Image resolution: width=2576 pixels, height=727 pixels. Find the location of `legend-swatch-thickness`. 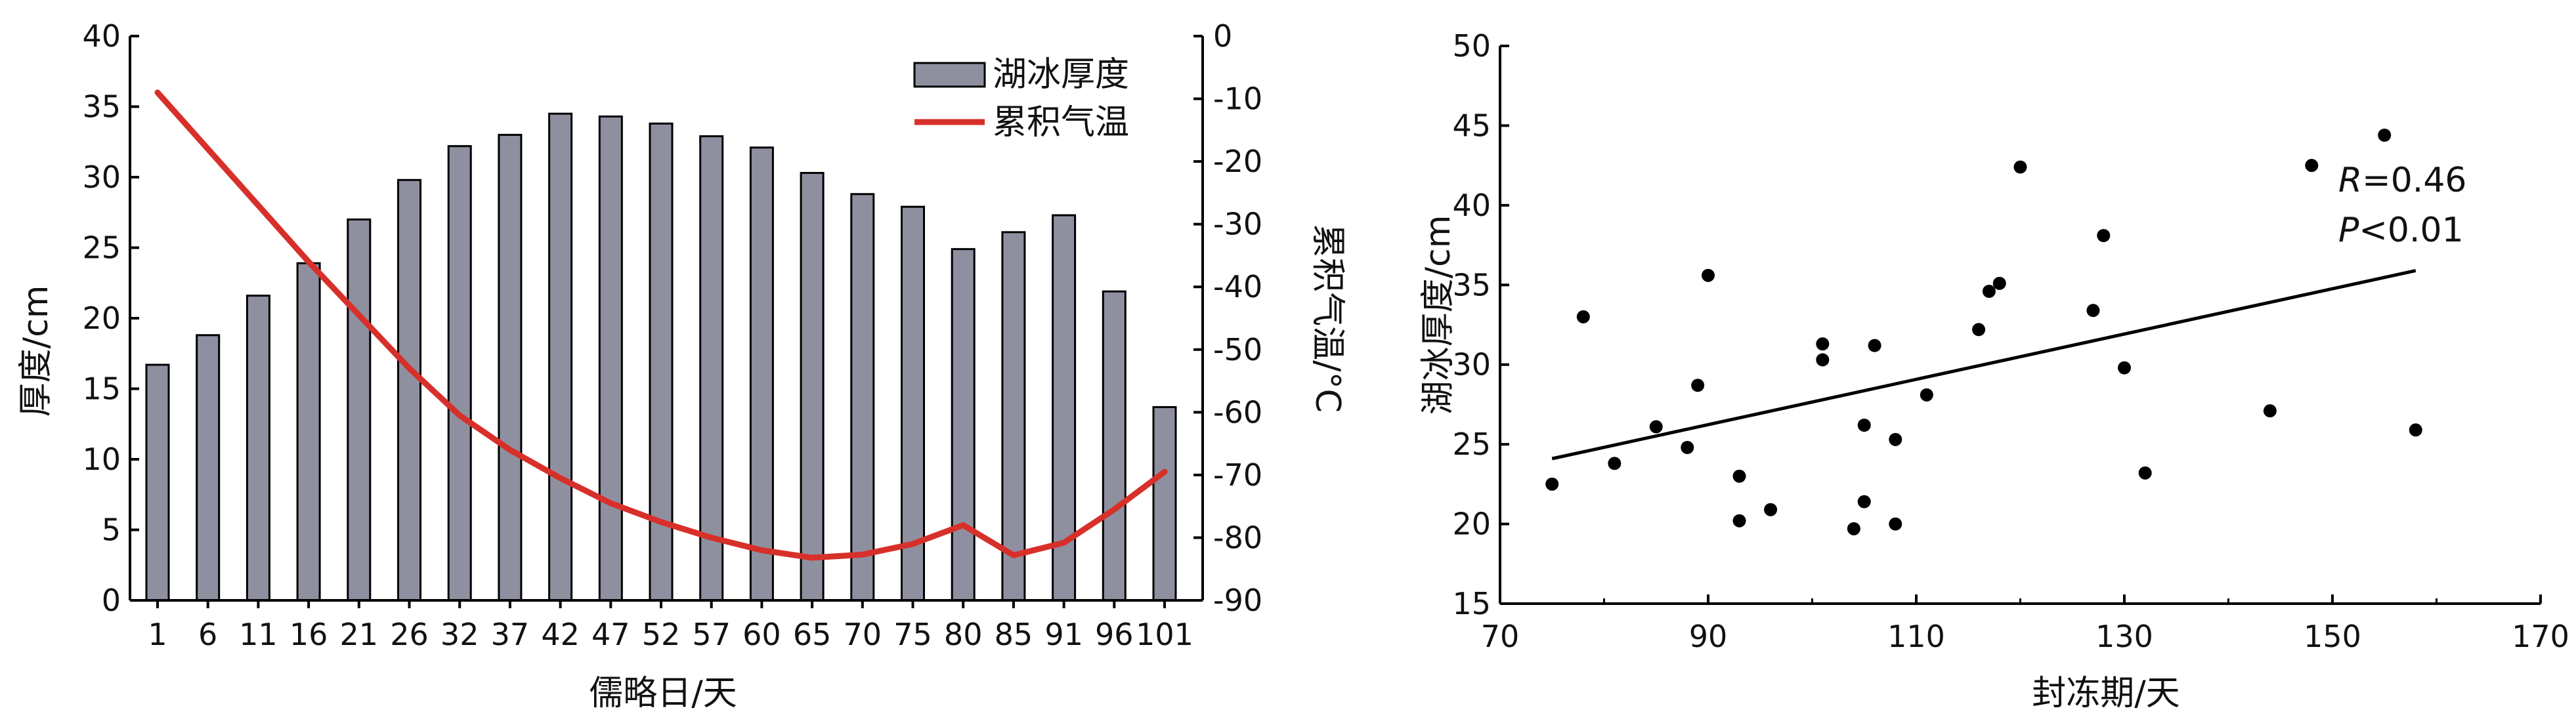

legend-swatch-thickness is located at coordinates (950, 75).